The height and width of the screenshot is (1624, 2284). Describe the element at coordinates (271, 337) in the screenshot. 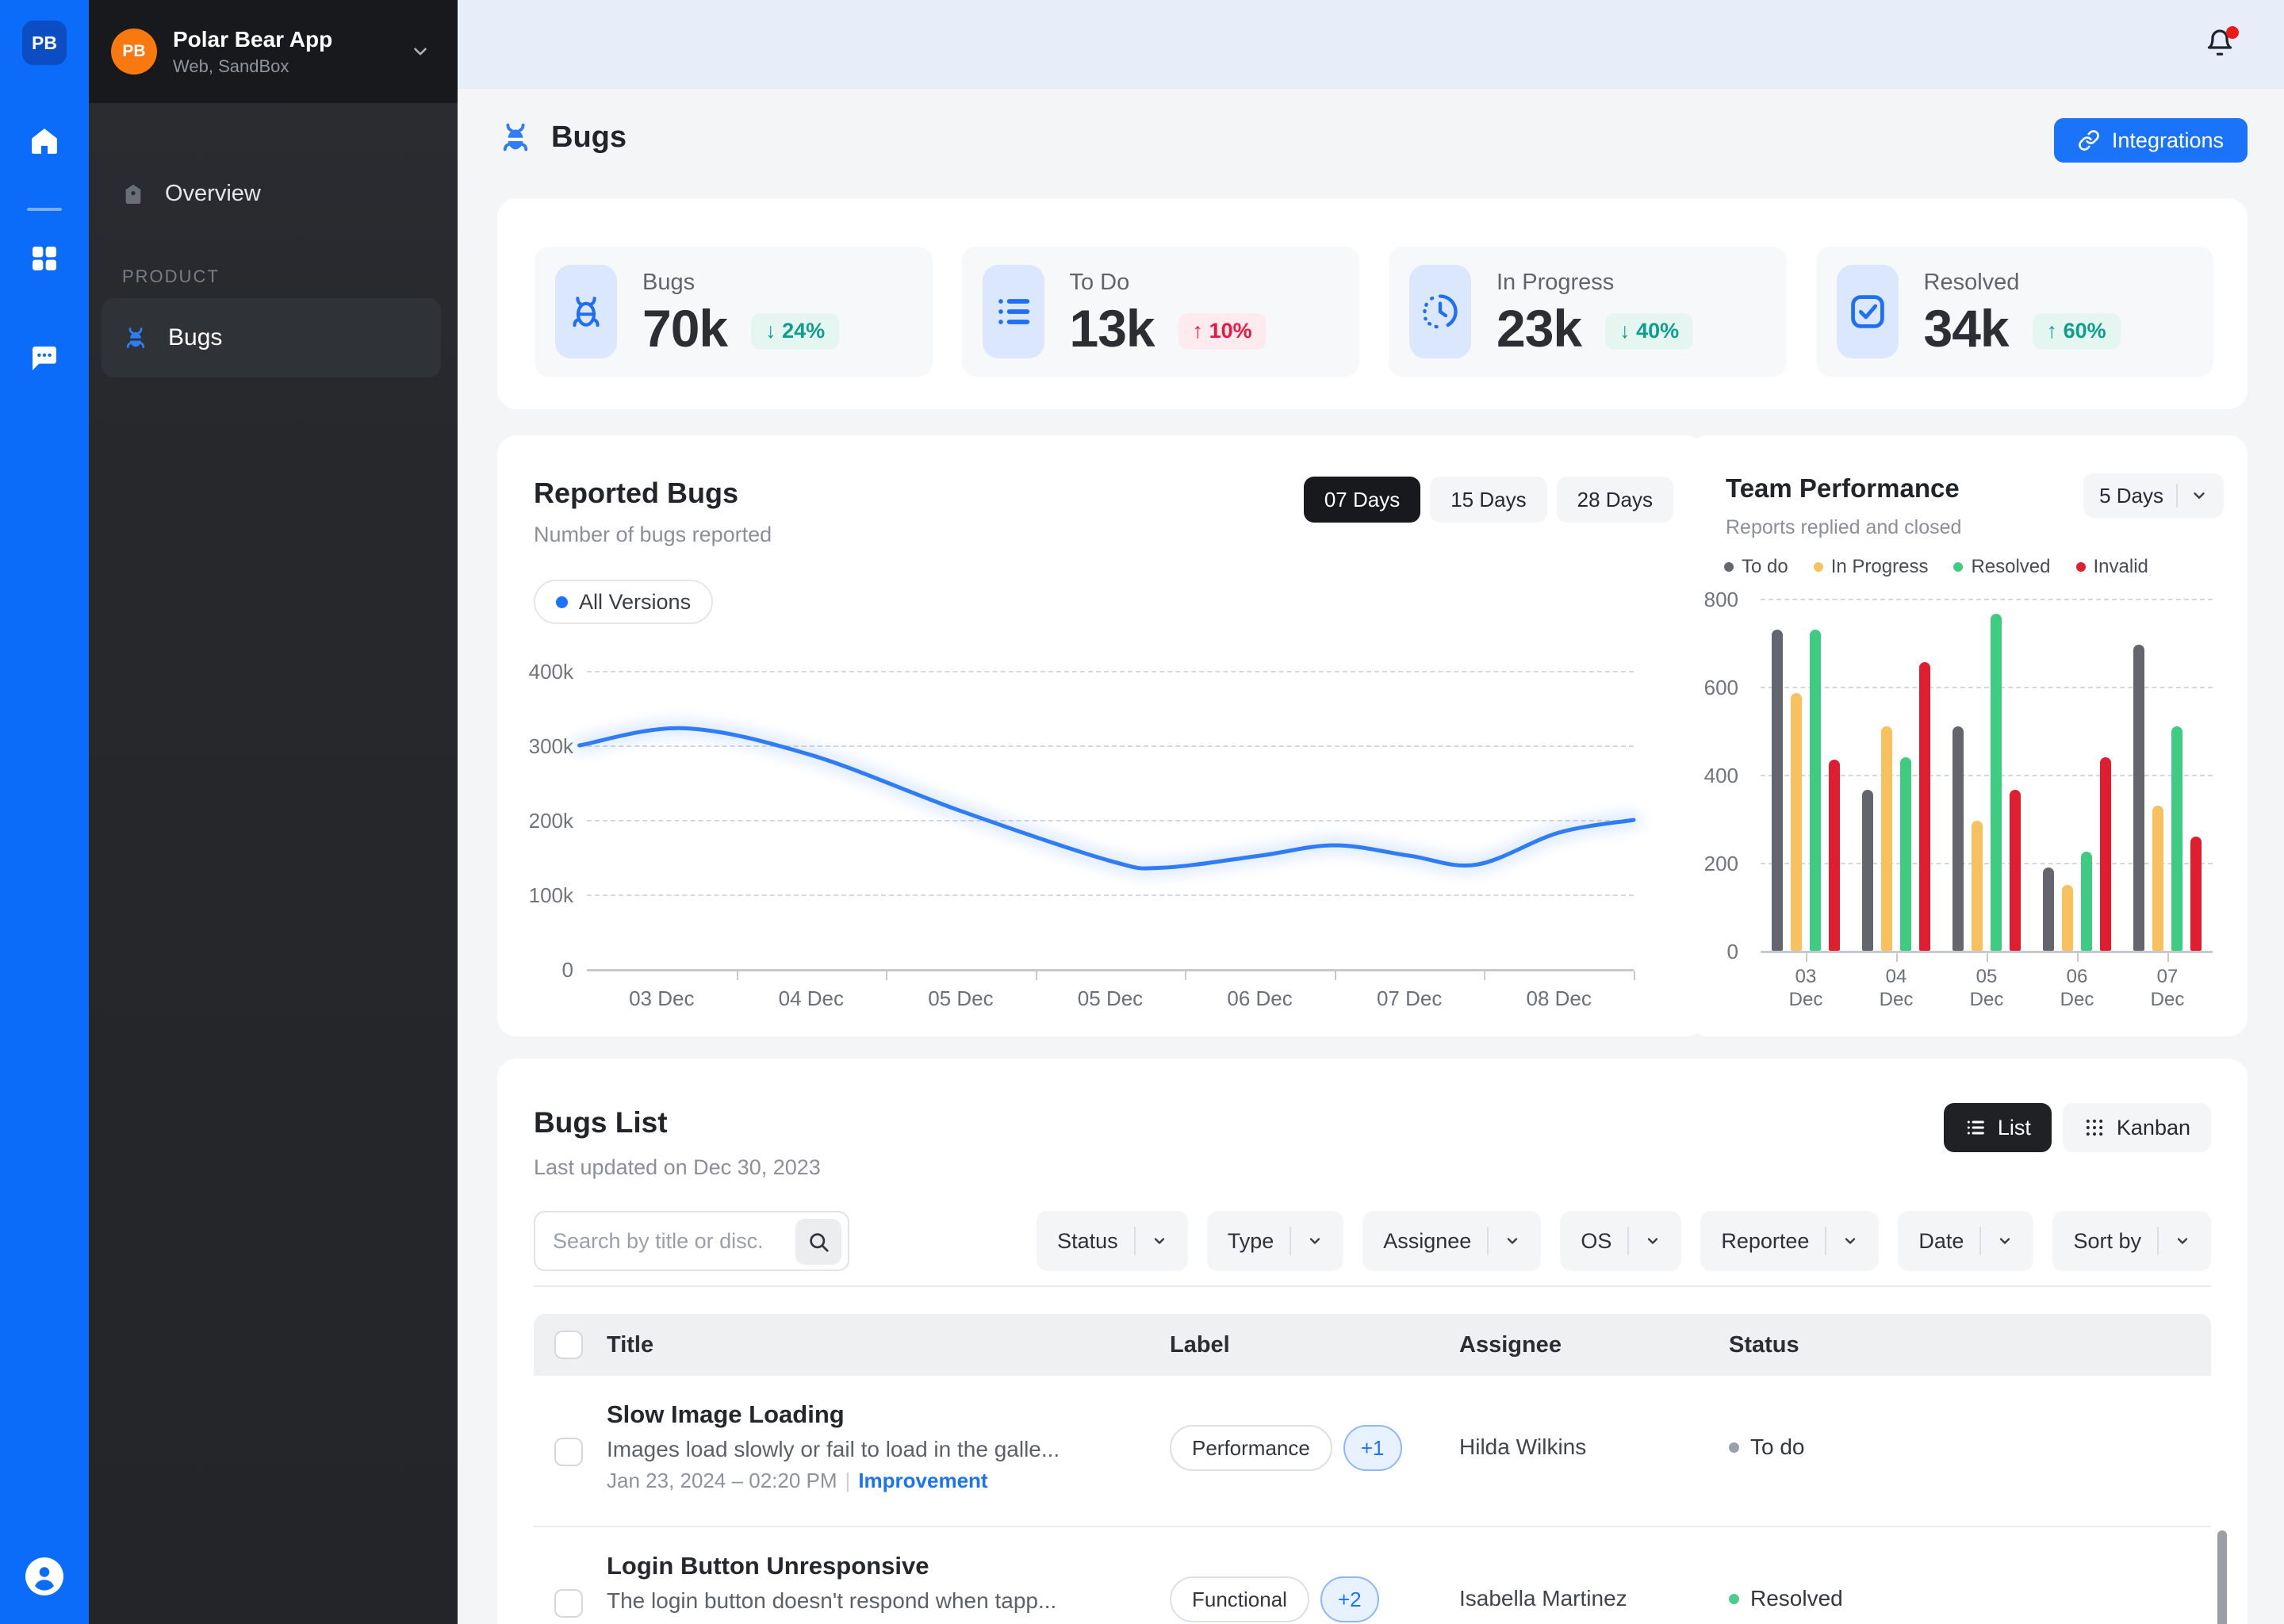

I see `sidebar-item-bugs: Bugs` at that location.